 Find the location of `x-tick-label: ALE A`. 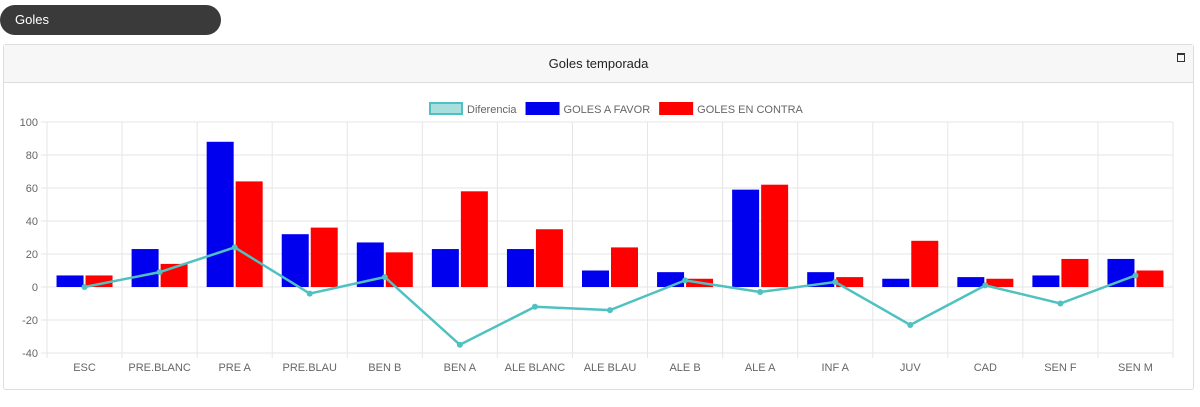

x-tick-label: ALE A is located at coordinates (760, 368).